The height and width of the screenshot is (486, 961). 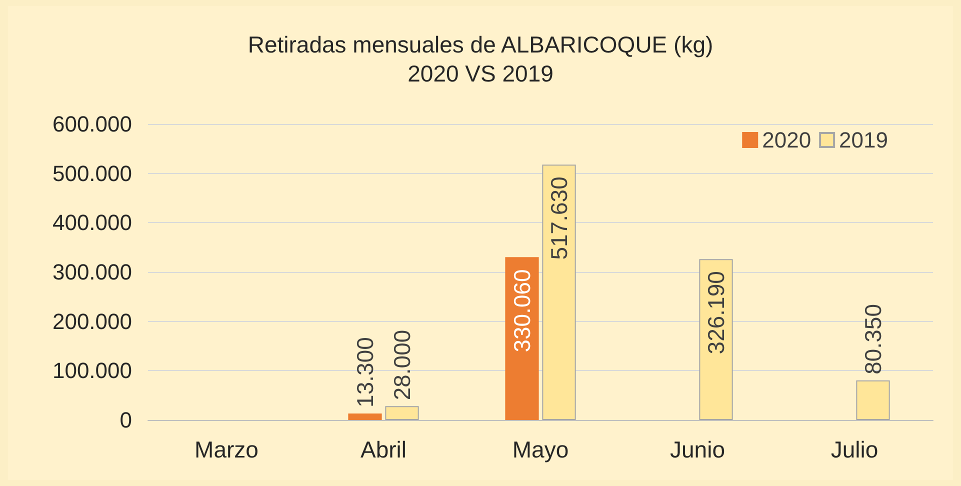 I want to click on y-tick-label: 200.000, so click(x=92, y=321).